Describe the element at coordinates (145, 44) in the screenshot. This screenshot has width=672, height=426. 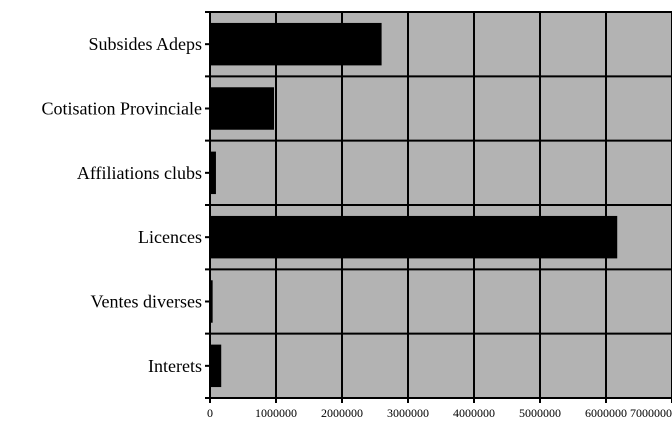
I see `category-label-0: Subsides Adeps` at that location.